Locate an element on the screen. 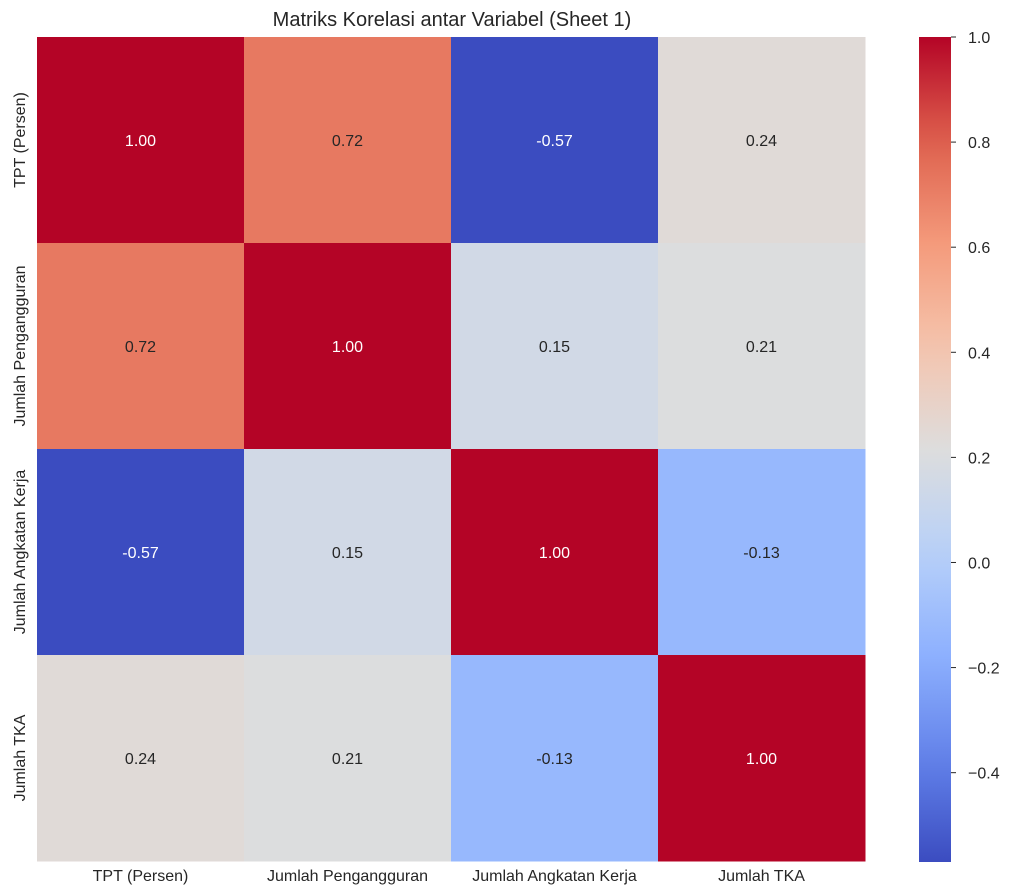 This screenshot has height=895, width=1019. heatmap-cell-r1-c2 is located at coordinates (555, 346).